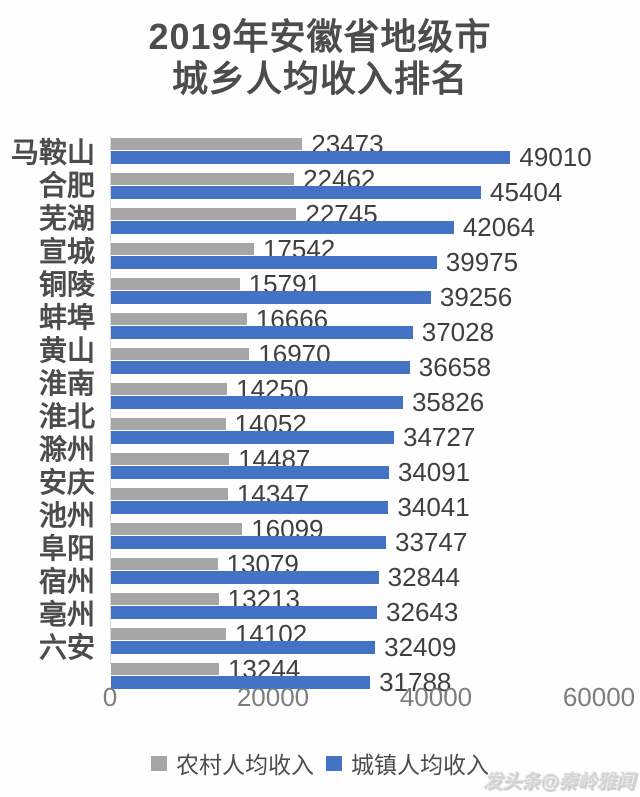  Describe the element at coordinates (270, 423) in the screenshot. I see `rural-value-label: 14052` at that location.